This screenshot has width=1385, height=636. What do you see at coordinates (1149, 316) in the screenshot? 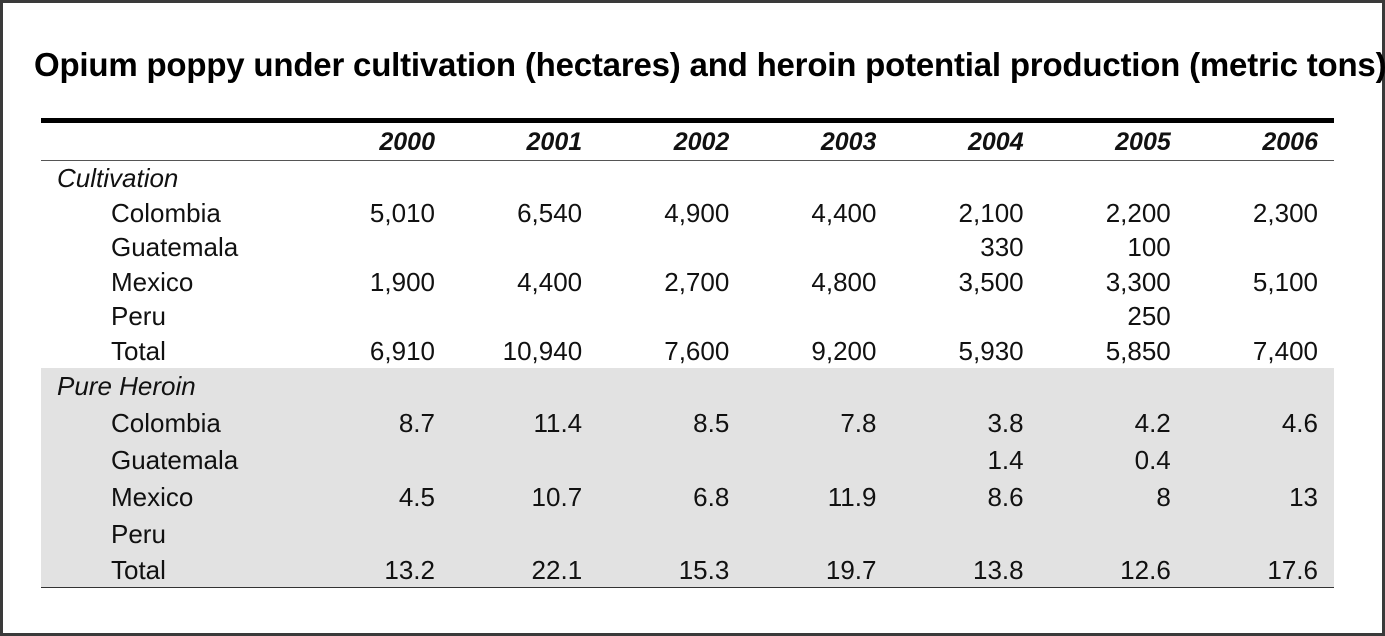
I see `value-cell: 250` at bounding box center [1149, 316].